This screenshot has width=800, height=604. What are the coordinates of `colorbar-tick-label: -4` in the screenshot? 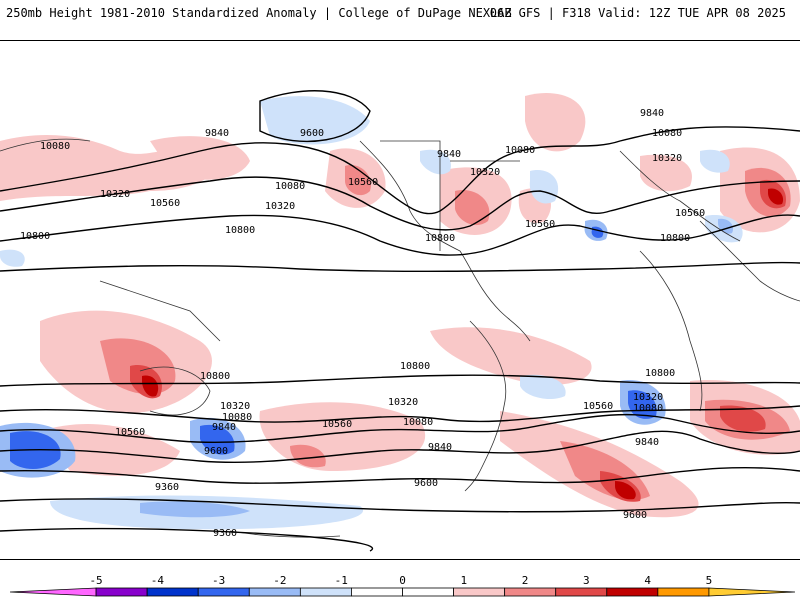 It's located at (158, 580).